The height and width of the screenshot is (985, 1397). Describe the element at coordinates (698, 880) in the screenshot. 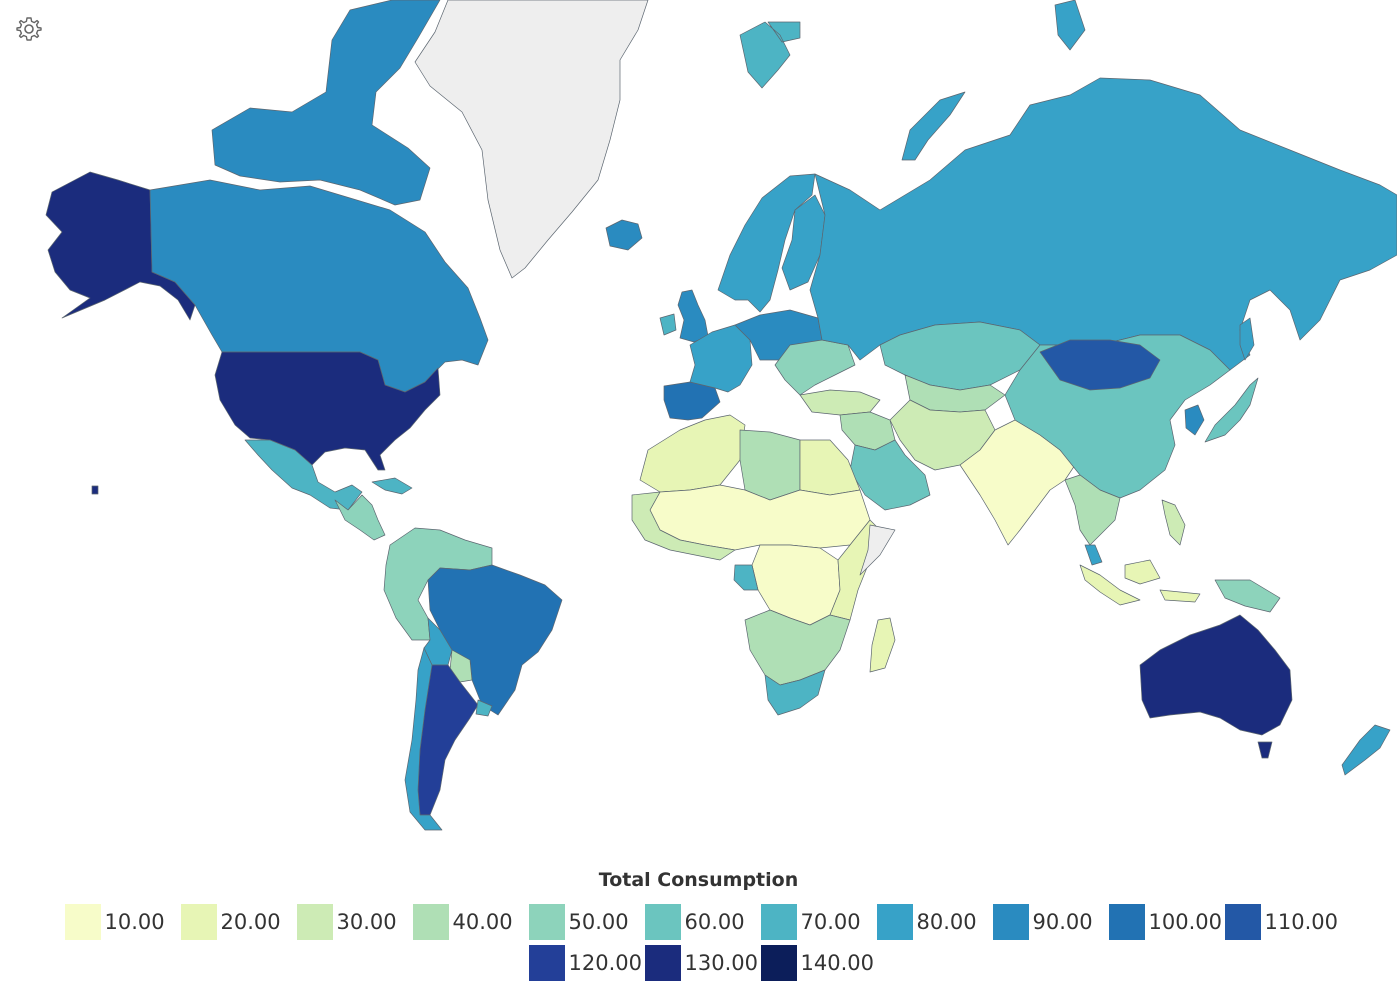

I see `legend-title: Total Consumption` at that location.